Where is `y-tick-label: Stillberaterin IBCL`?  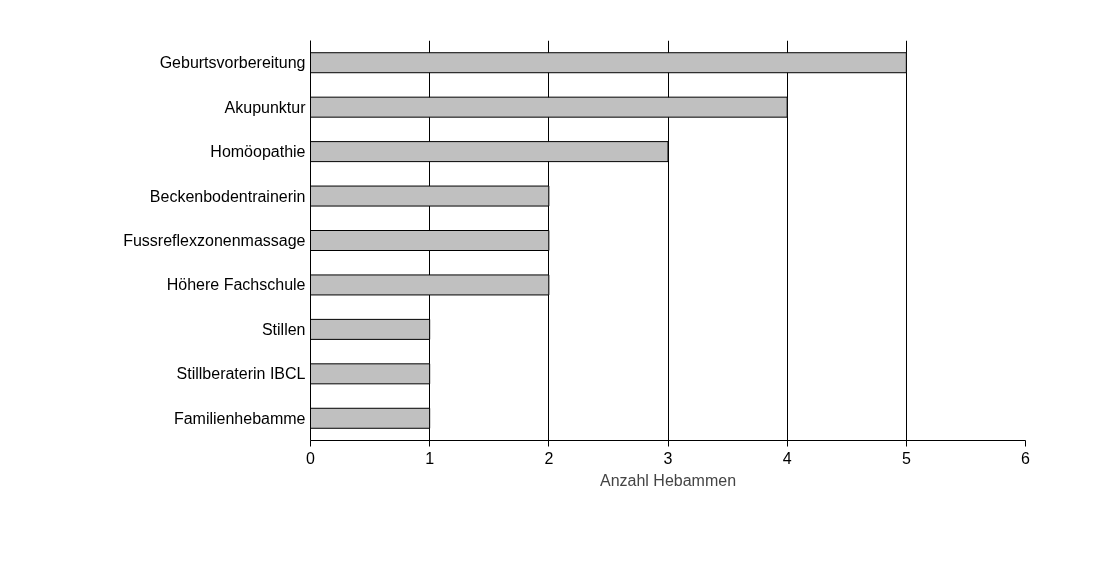
y-tick-label: Stillberaterin IBCL is located at coordinates (241, 374).